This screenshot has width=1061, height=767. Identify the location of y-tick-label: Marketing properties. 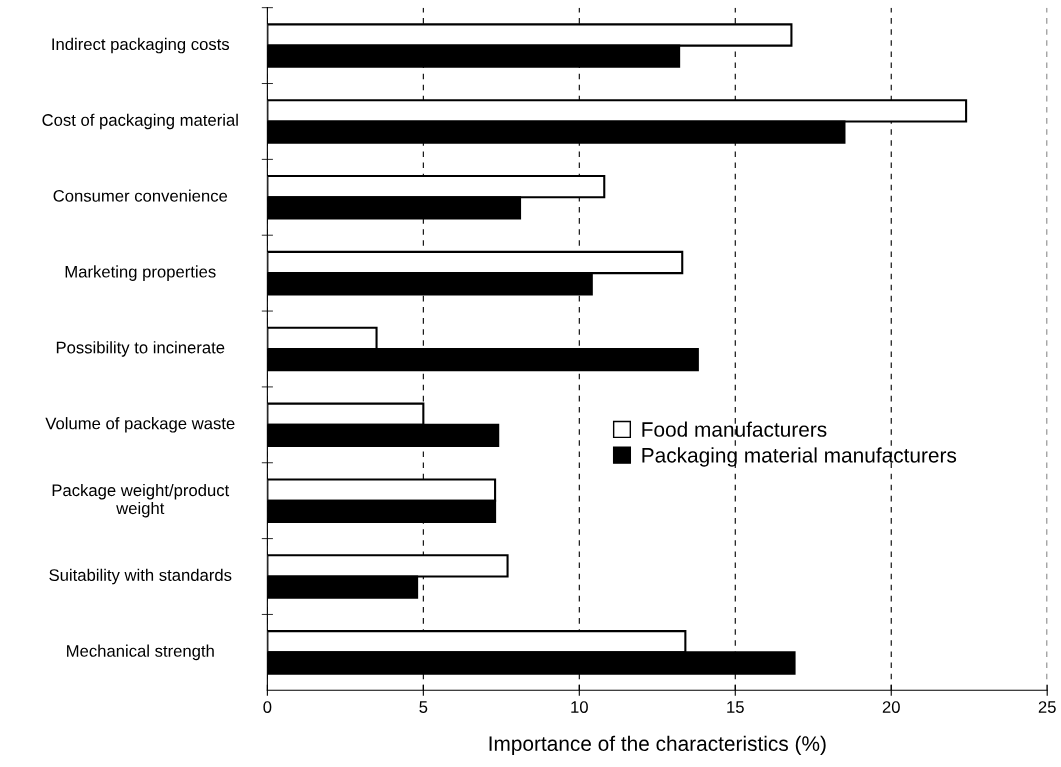
(140, 273).